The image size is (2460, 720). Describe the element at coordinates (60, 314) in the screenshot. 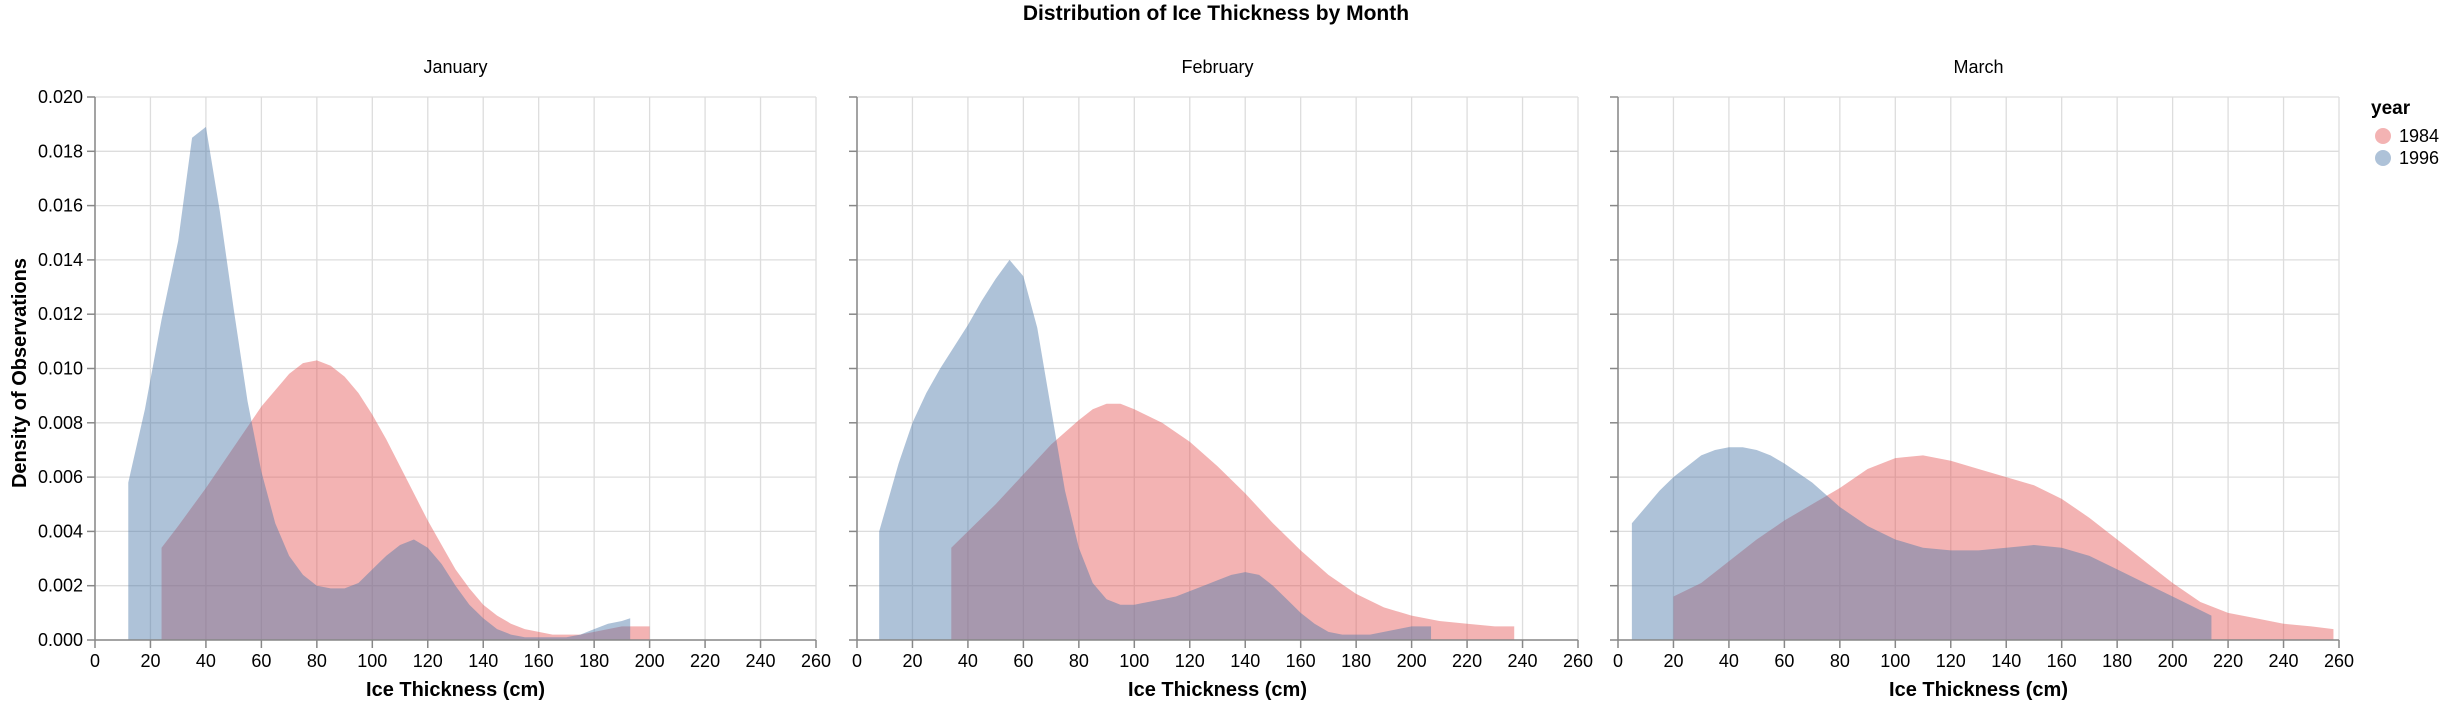

I see `y-tick-label: 0.012` at that location.